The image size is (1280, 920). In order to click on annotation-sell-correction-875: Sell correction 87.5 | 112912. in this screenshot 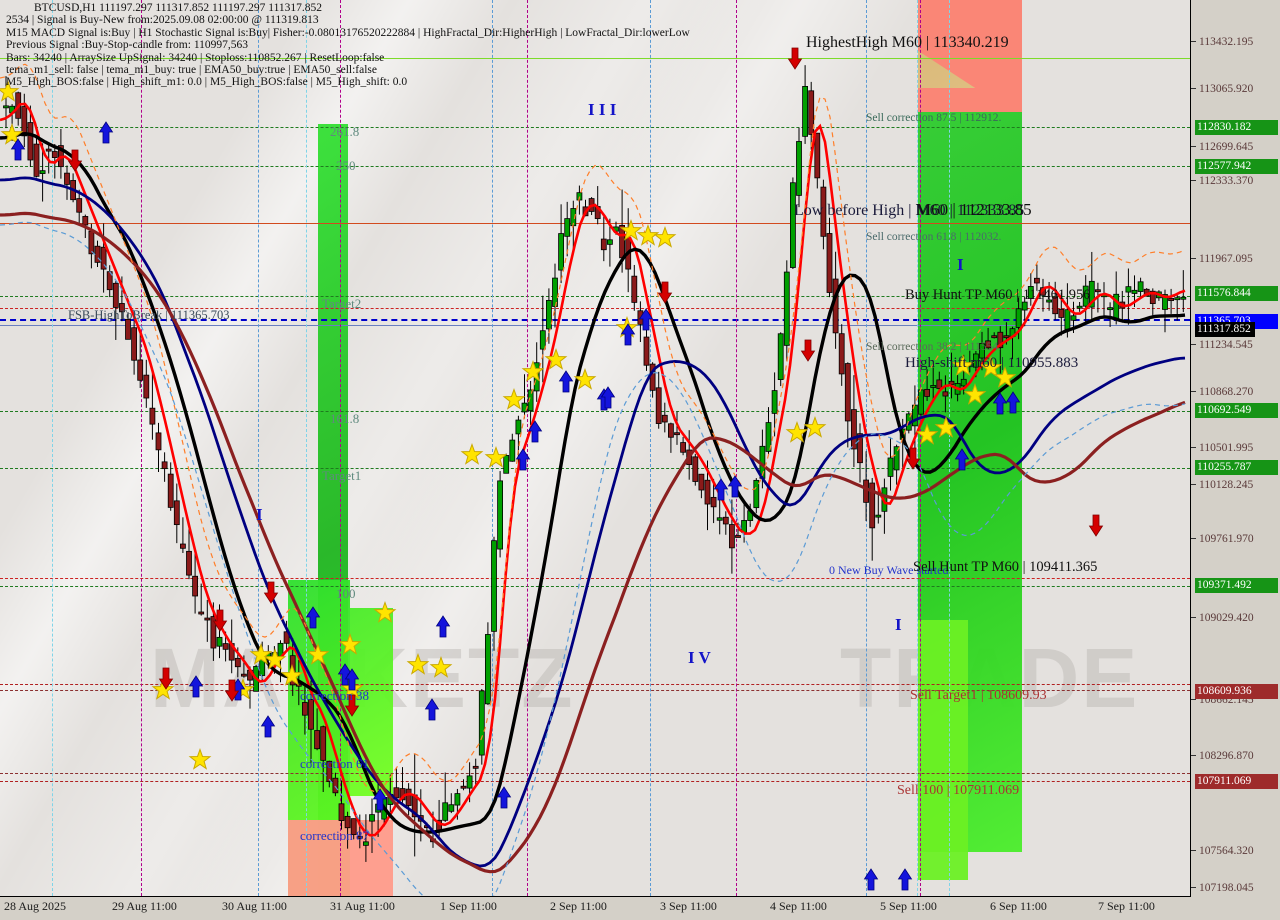, I will do `click(934, 118)`.